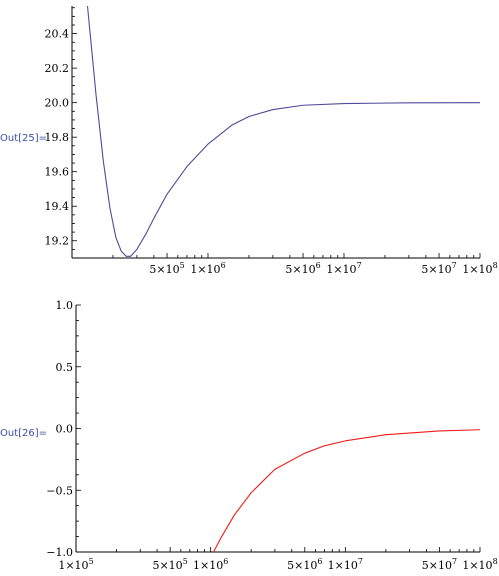 This screenshot has width=499, height=576. What do you see at coordinates (57, 172) in the screenshot?
I see `y-tick-label: 19.6` at bounding box center [57, 172].